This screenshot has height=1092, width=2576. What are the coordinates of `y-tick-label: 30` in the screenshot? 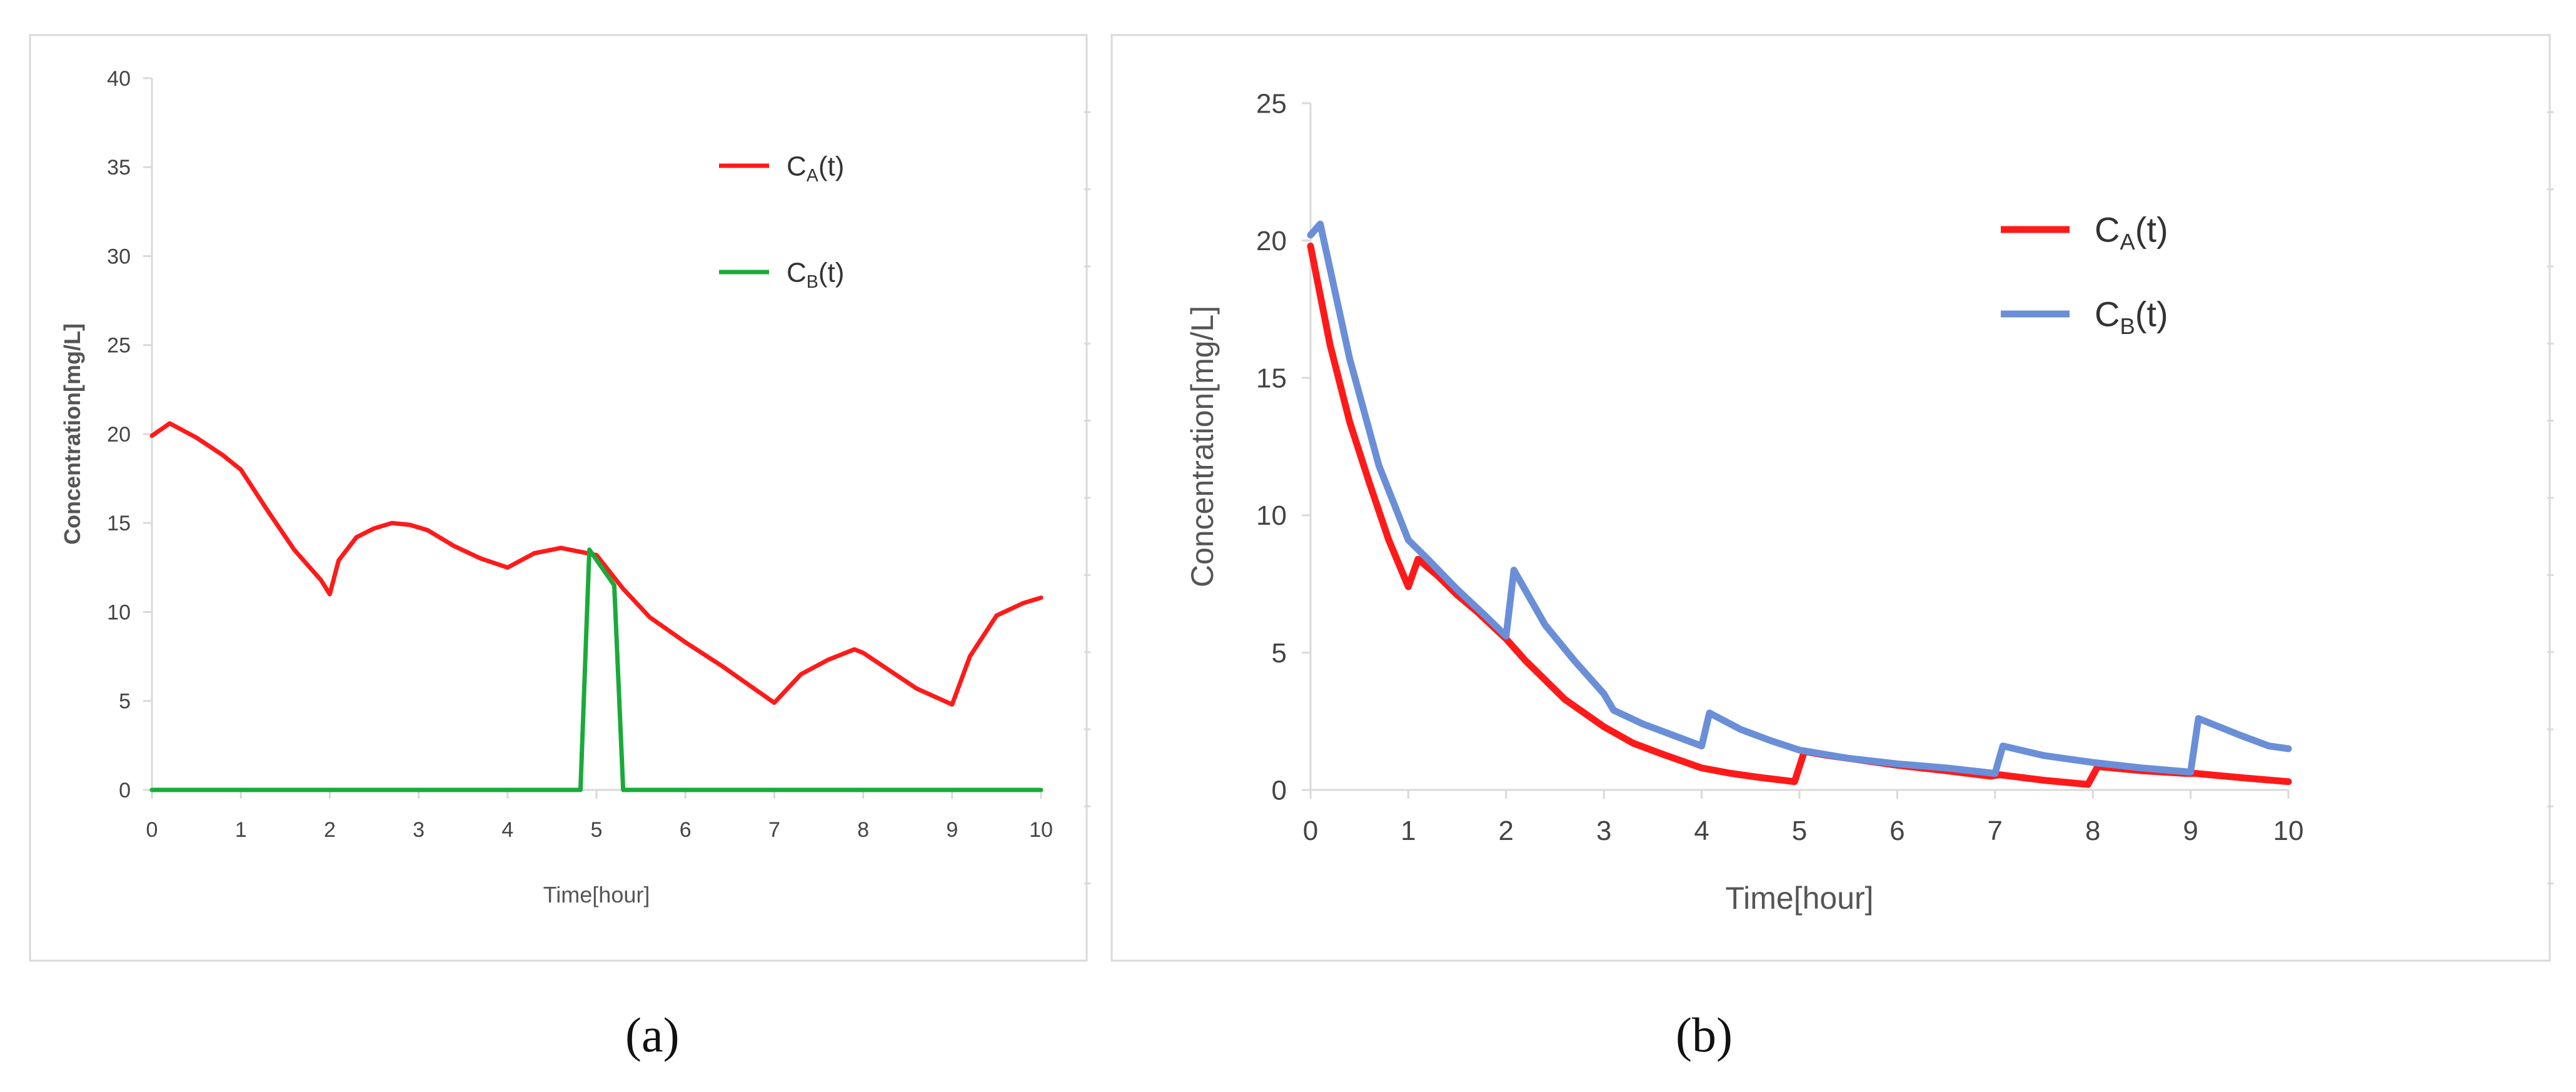 It's located at (119, 256).